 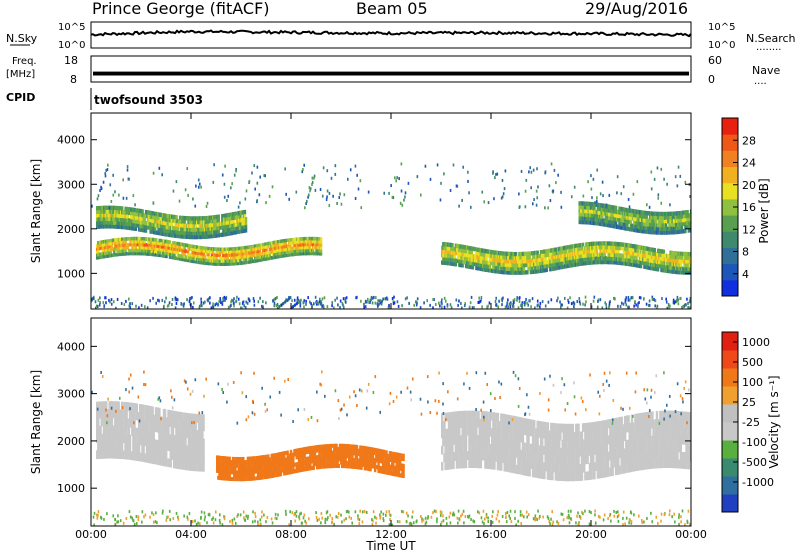 What do you see at coordinates (22, 38) in the screenshot?
I see `nsky-label: N.Sky` at bounding box center [22, 38].